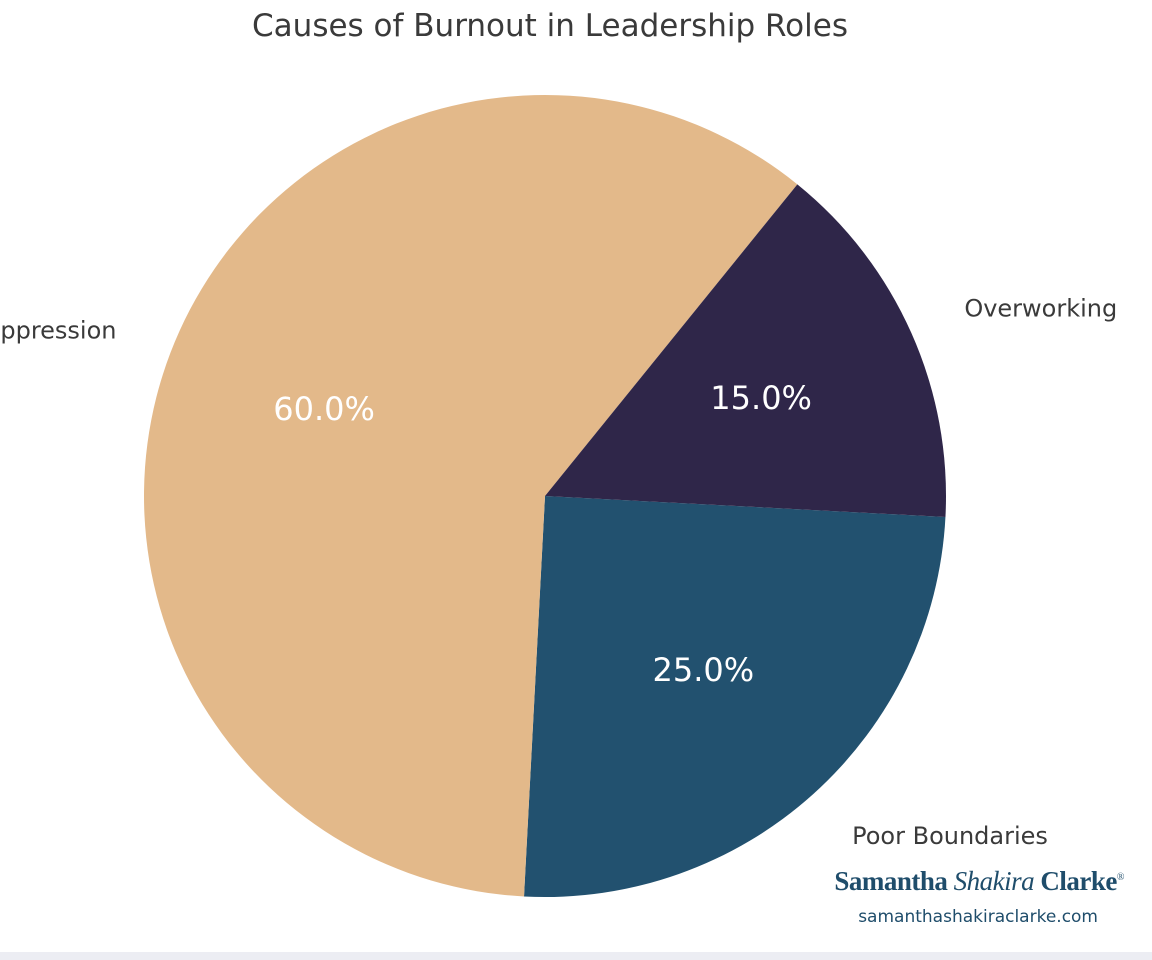 This screenshot has height=960, width=1152. What do you see at coordinates (1120, 877) in the screenshot?
I see `registered-mark: ®` at bounding box center [1120, 877].